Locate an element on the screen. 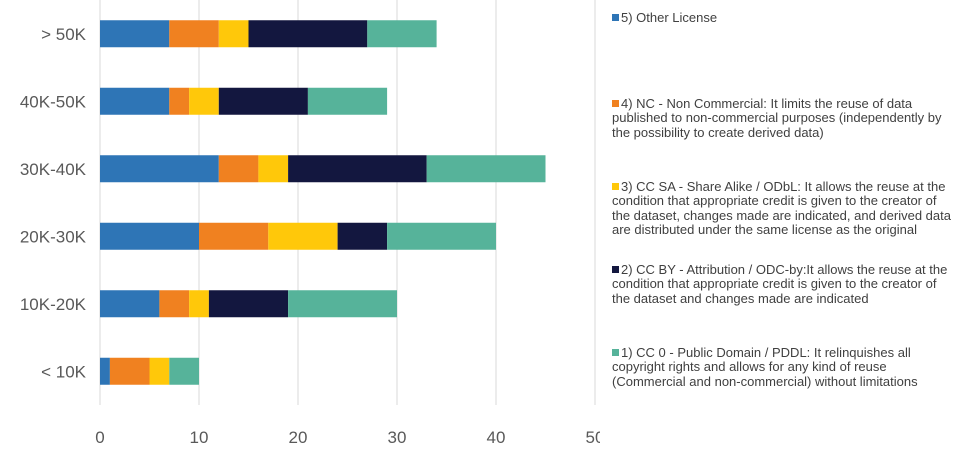  category-label: 30K-40K is located at coordinates (53, 169).